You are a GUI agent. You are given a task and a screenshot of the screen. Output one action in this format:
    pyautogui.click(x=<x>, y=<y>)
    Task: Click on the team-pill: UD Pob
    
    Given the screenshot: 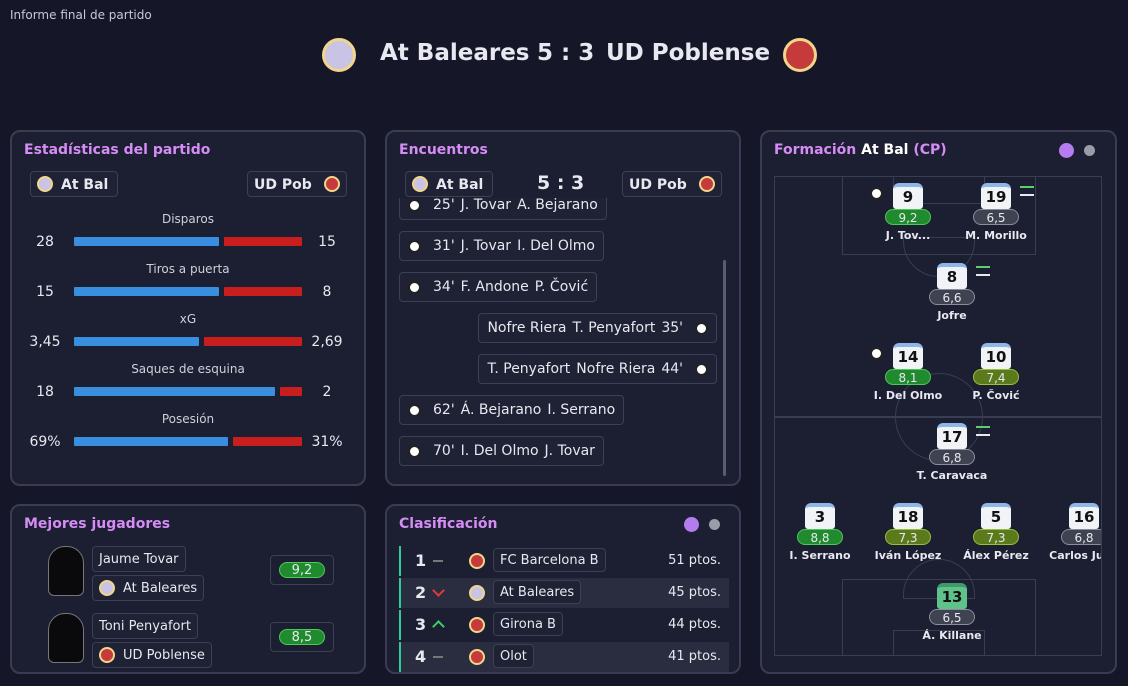 What is the action you would take?
    pyautogui.click(x=672, y=184)
    